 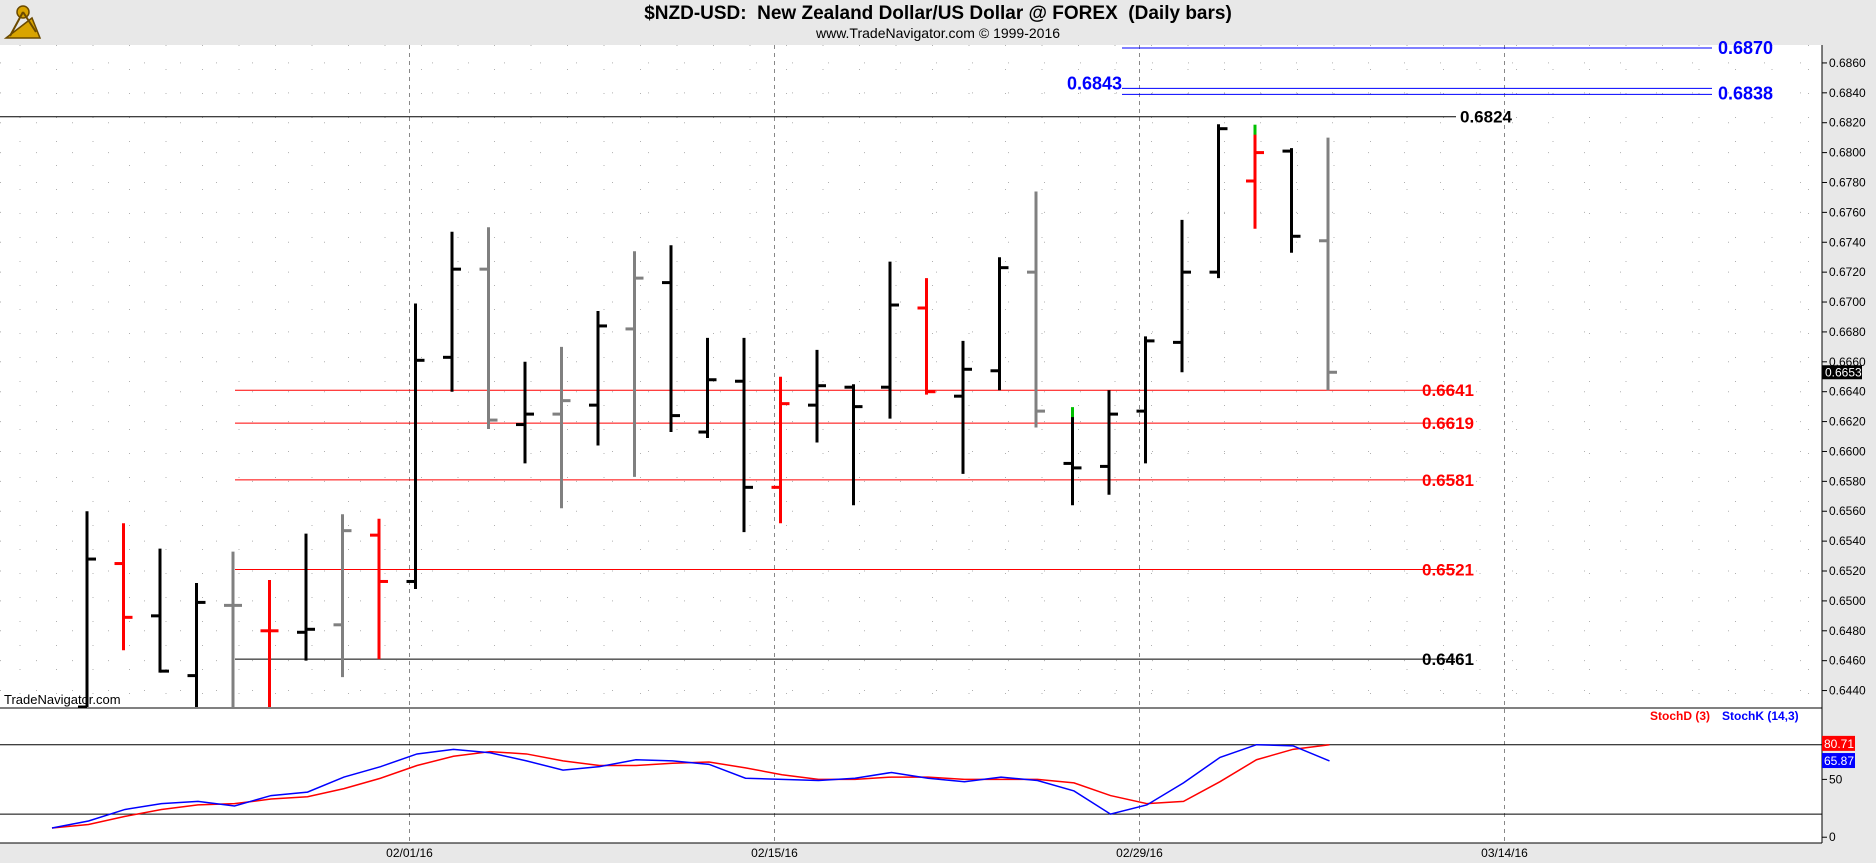 I want to click on date-tick-label: 02/29/16, so click(x=1139, y=853).